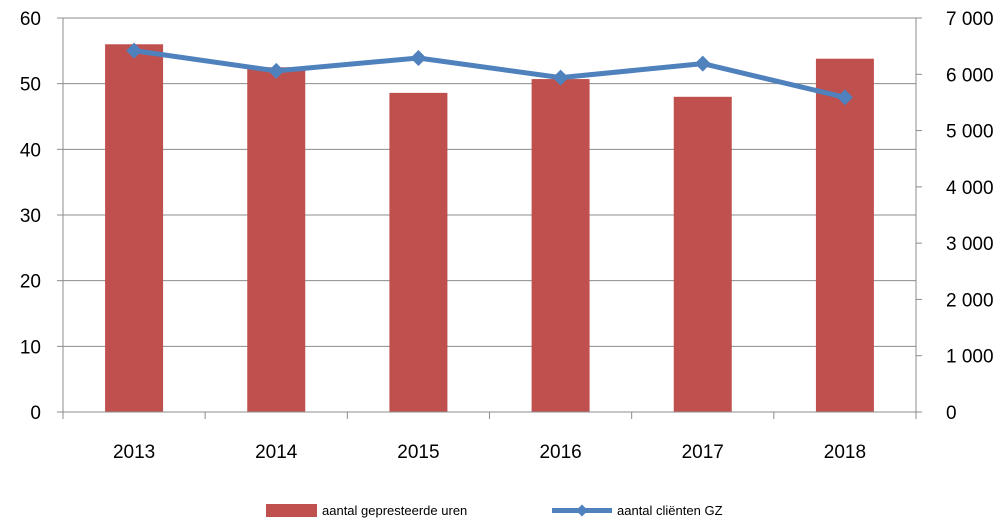  What do you see at coordinates (970, 300) in the screenshot?
I see `y-right-tick-label: 2 000` at bounding box center [970, 300].